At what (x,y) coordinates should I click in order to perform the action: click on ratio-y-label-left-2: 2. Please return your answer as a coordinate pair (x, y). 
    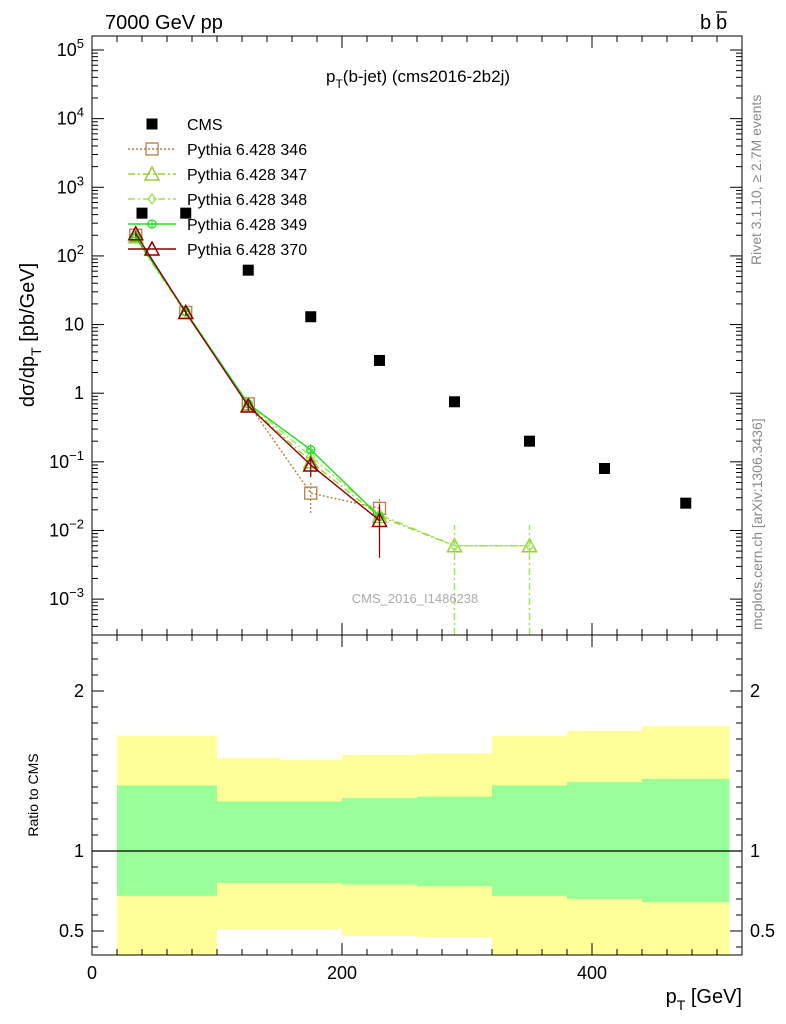
    Looking at the image, I should click on (79, 691).